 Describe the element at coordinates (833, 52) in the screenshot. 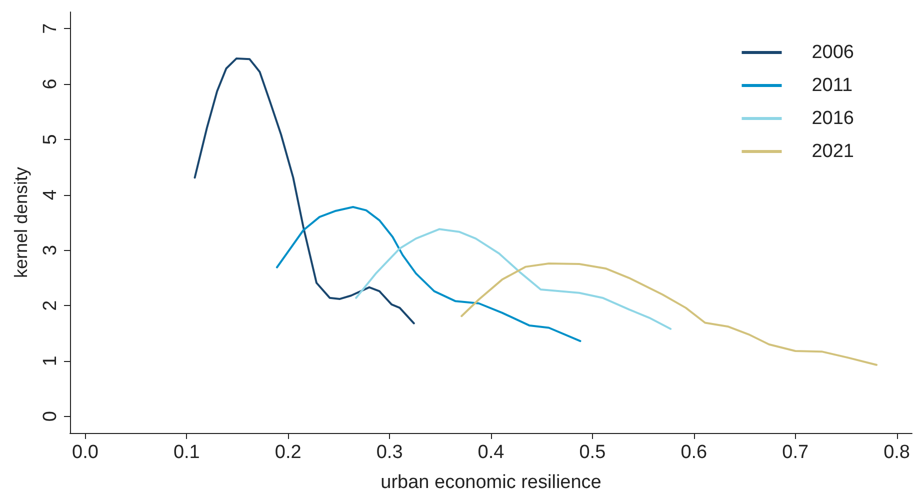

I see `legend-label: 2006` at that location.